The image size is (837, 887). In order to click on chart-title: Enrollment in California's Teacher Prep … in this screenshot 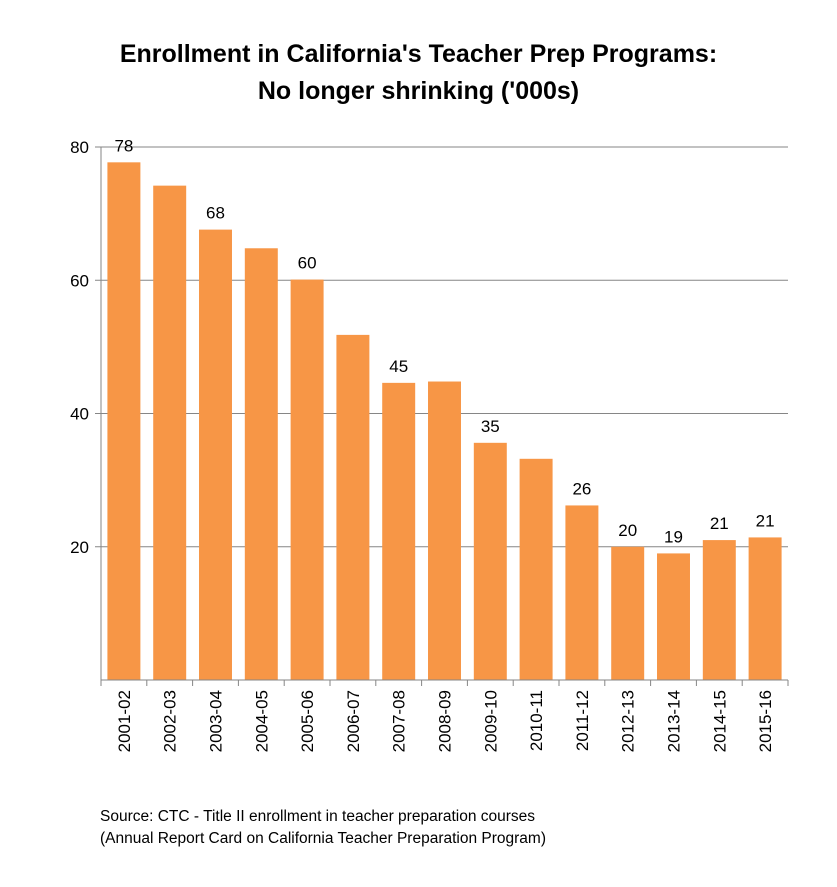, I will do `click(418, 73)`.